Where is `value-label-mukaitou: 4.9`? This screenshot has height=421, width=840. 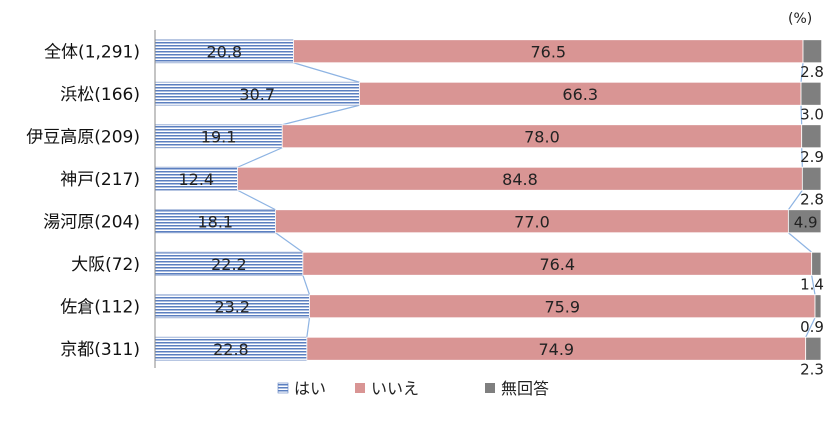
value-label-mukaitou: 4.9 is located at coordinates (806, 222).